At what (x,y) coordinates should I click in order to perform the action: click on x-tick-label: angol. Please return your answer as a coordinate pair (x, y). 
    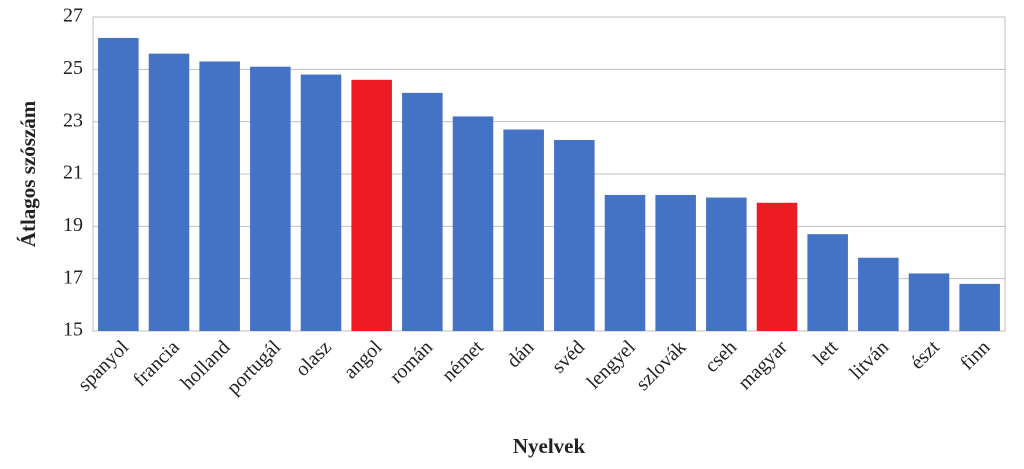
    Looking at the image, I should click on (362, 359).